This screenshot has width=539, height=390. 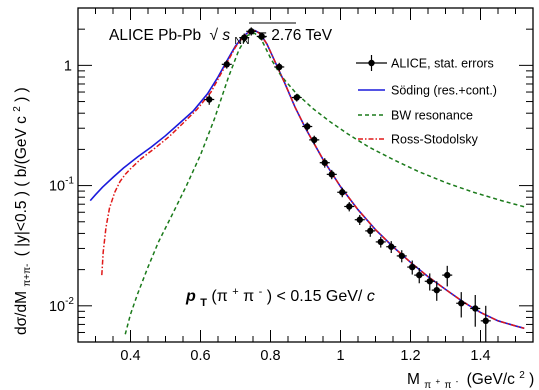 What do you see at coordinates (280, 296) in the screenshot?
I see `pt-cut-annotation: p T (π + π - ) < 0.15 GeV/ c` at bounding box center [280, 296].